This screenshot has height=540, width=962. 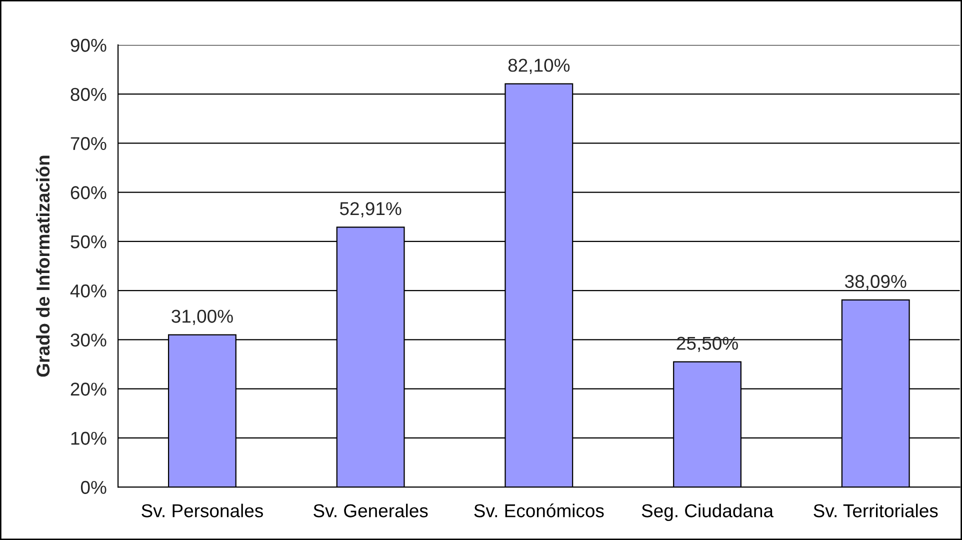 What do you see at coordinates (88, 340) in the screenshot?
I see `y-tick-label: 30%` at bounding box center [88, 340].